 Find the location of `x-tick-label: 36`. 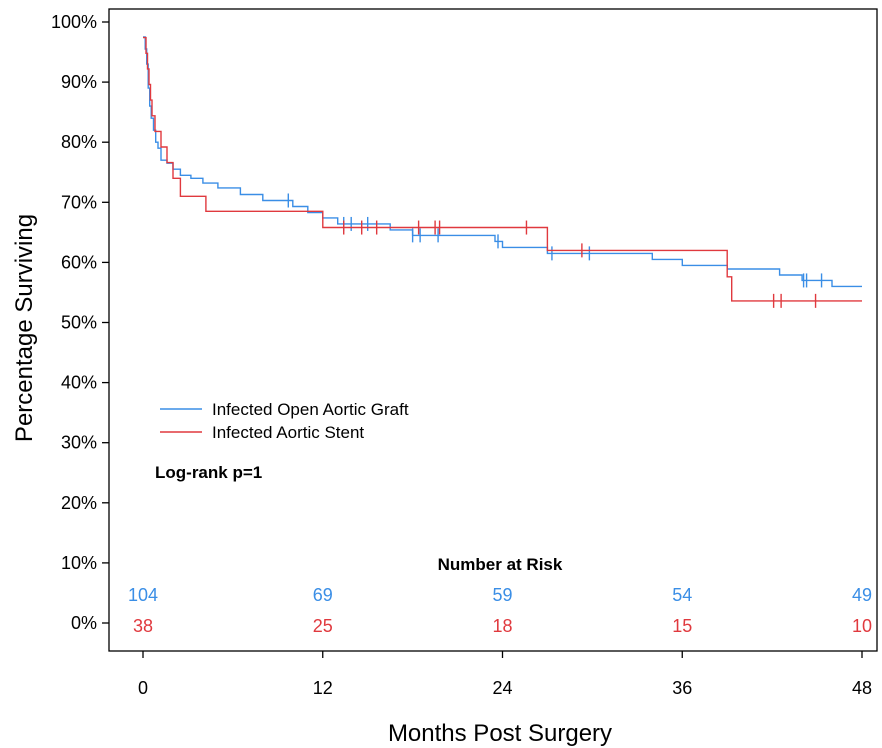

x-tick-label: 36 is located at coordinates (682, 688).